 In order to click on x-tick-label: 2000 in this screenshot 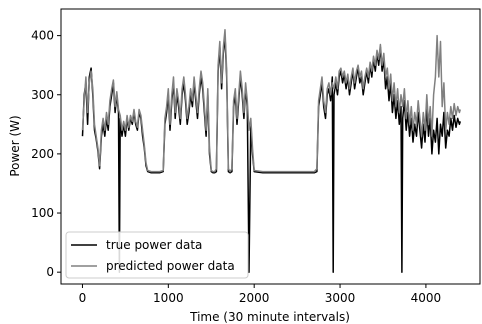, I will do `click(254, 298)`.